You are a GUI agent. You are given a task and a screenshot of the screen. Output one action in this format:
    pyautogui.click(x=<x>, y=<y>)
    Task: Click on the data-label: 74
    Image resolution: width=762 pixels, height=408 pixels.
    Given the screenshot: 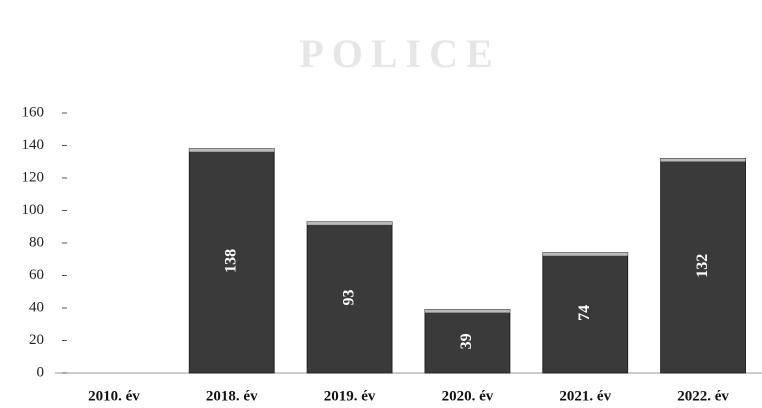 What is the action you would take?
    pyautogui.click(x=584, y=313)
    